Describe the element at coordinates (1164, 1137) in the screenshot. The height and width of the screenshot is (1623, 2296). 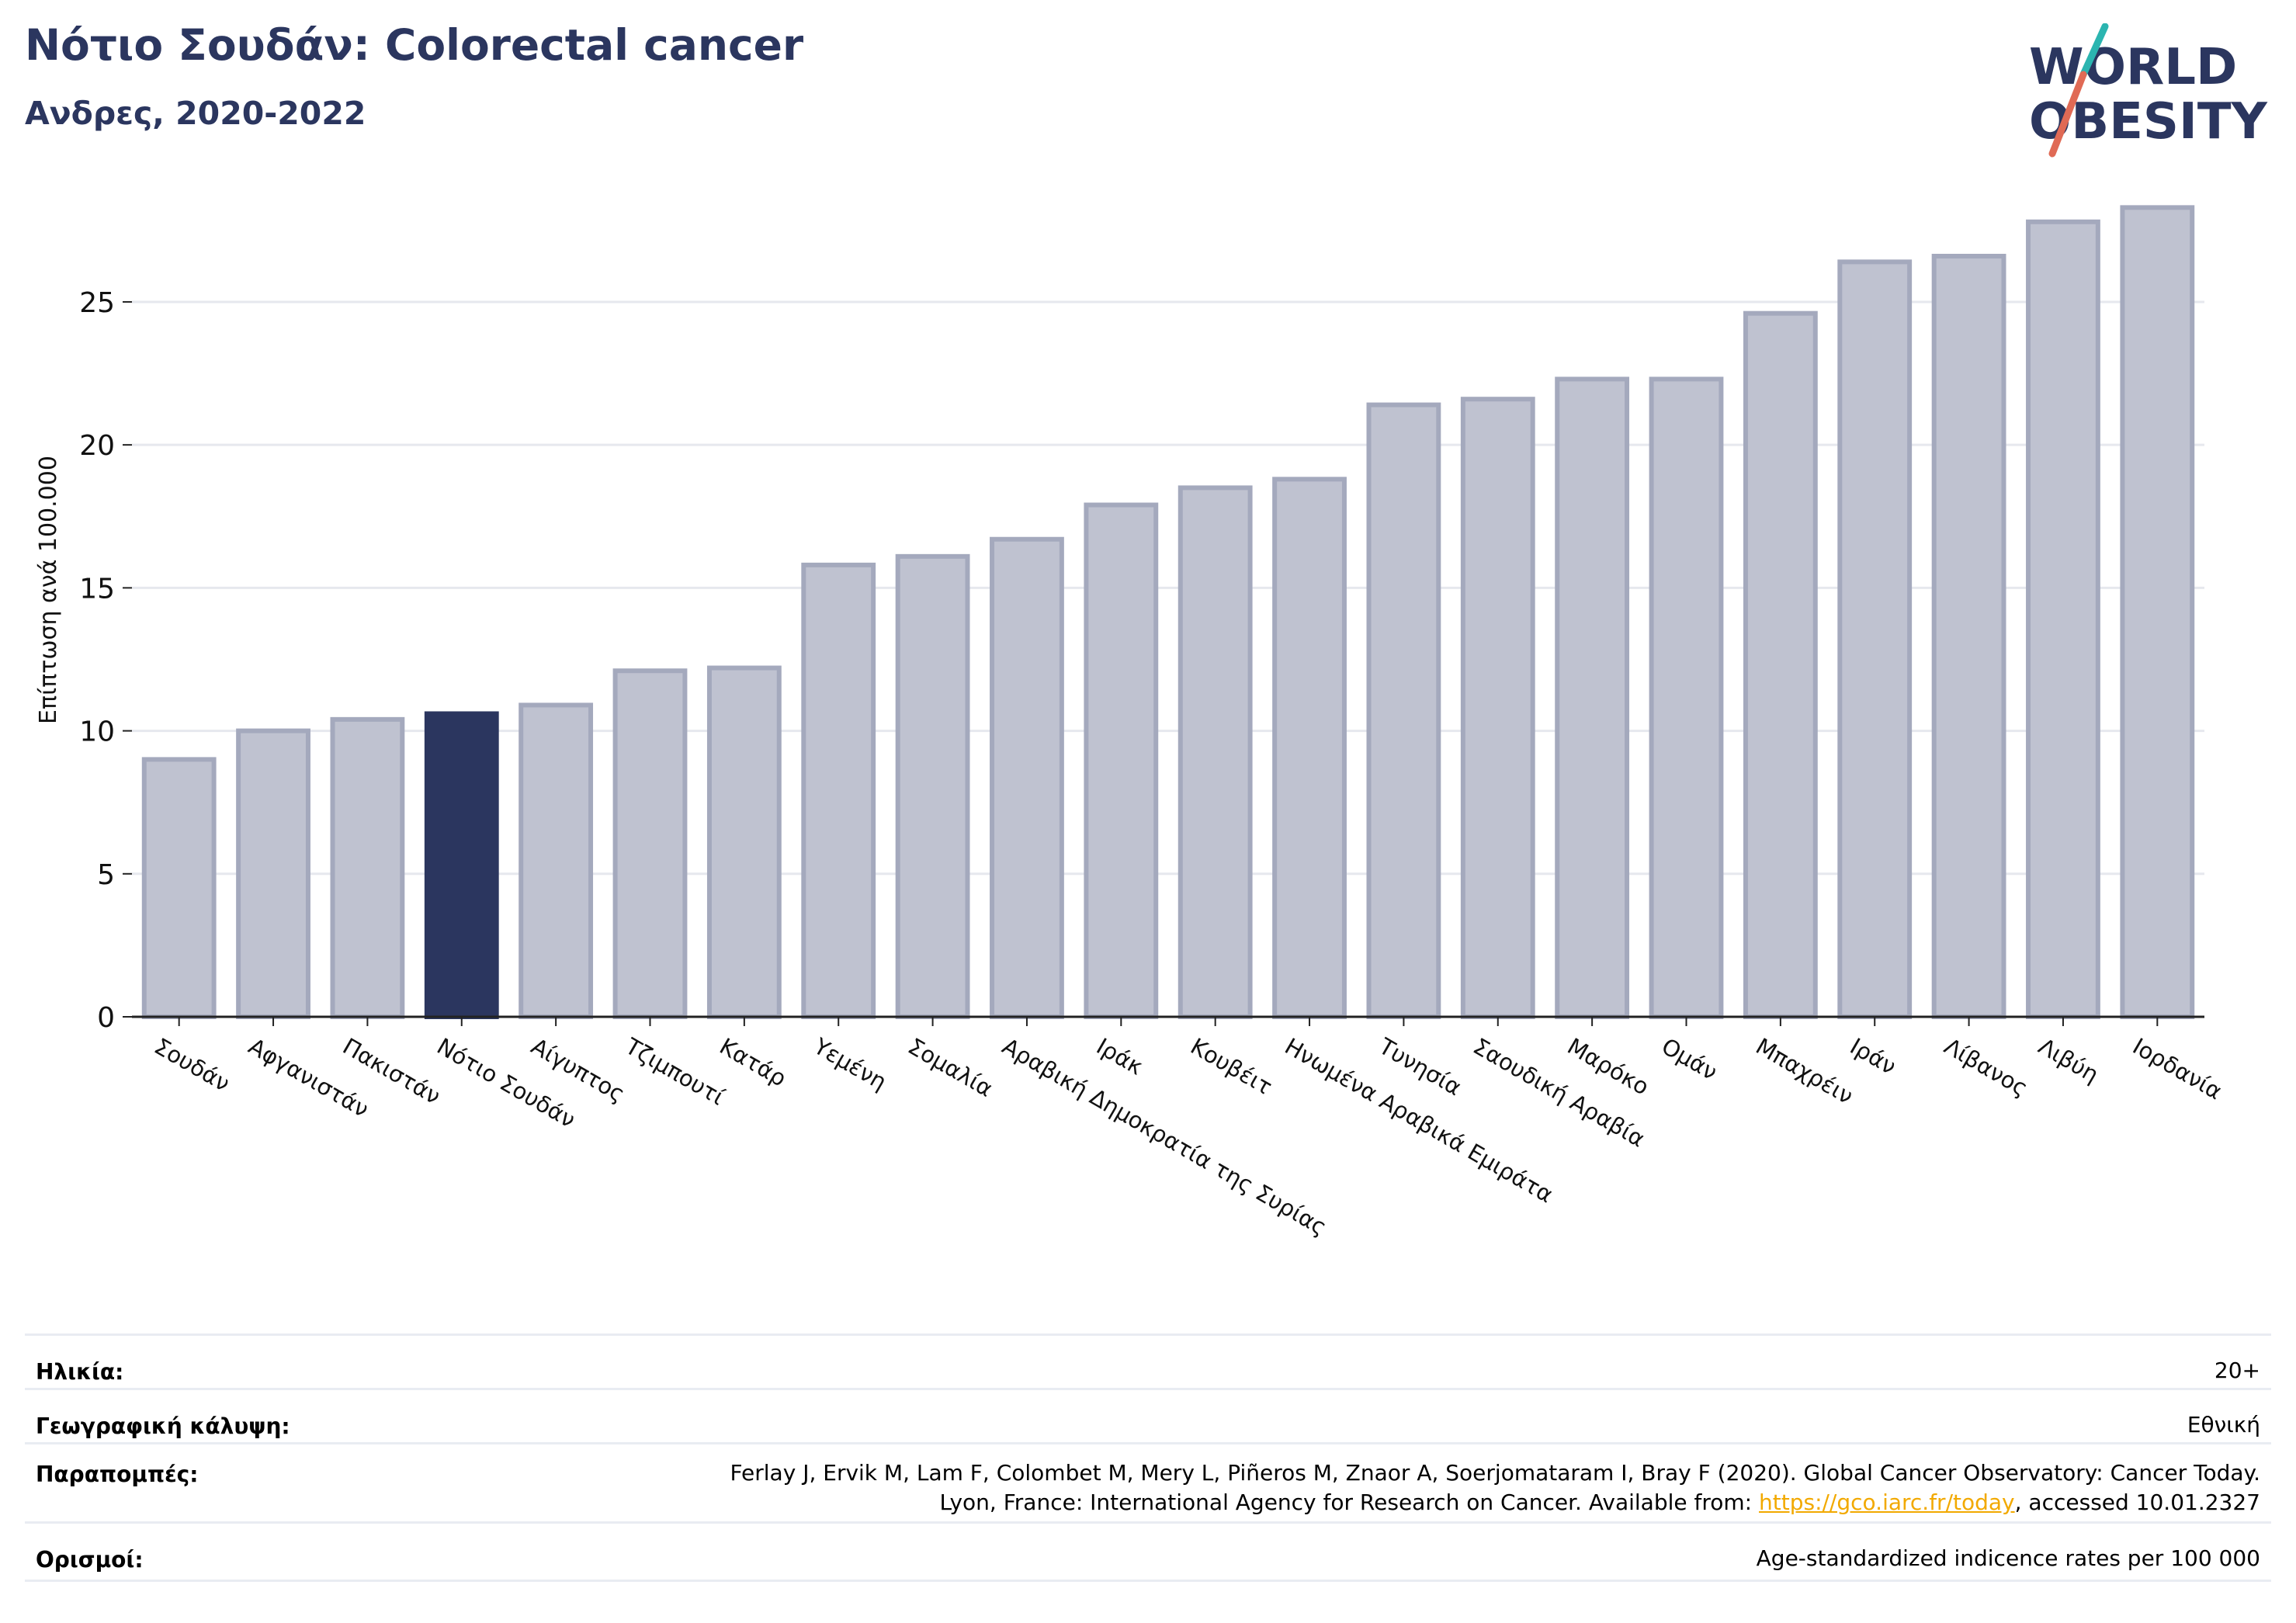
I see `x-tick-label: Αραβική Δημοκρατία της Συρίας` at that location.